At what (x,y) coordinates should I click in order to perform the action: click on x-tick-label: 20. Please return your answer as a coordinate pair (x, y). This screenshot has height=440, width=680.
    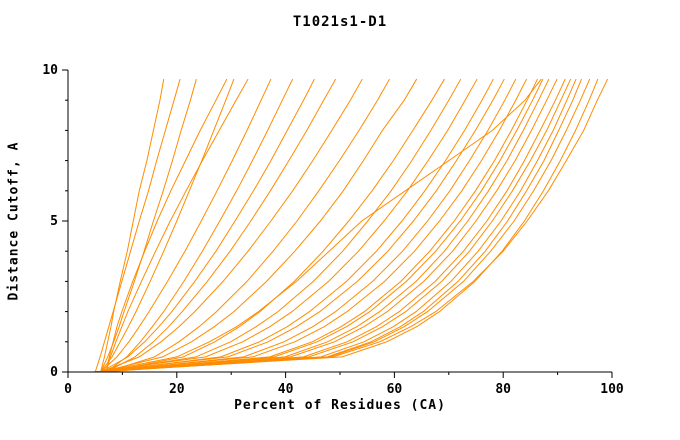
    Looking at the image, I should click on (177, 389).